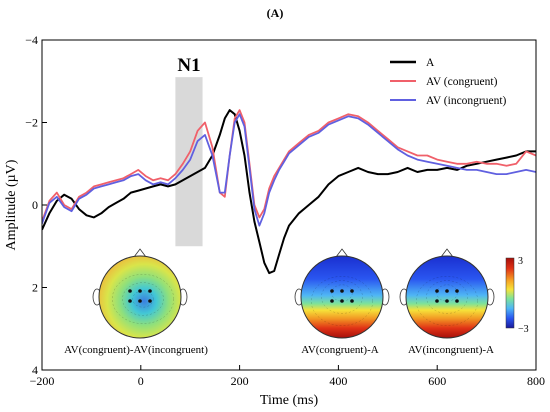 The image size is (550, 412). I want to click on colorbar: 3 −3, so click(517, 295).